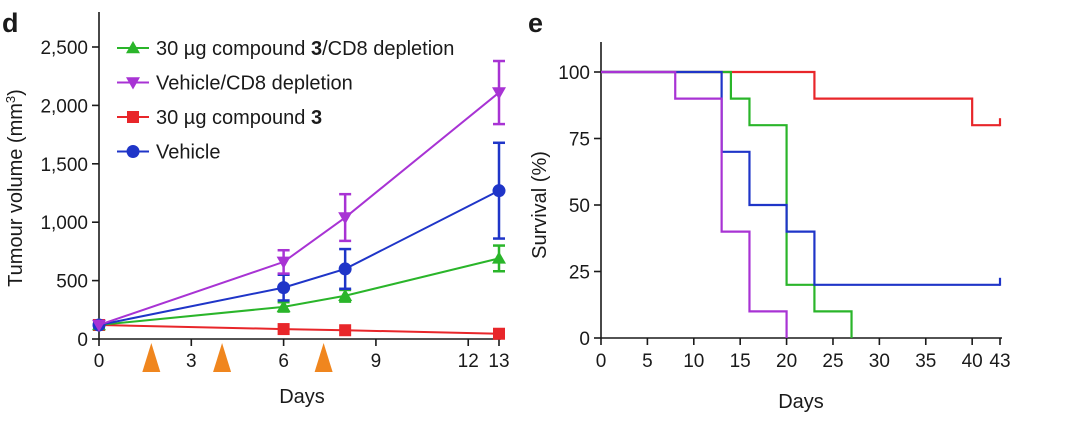  Describe the element at coordinates (579, 273) in the screenshot. I see `y-tick-label: 25` at that location.